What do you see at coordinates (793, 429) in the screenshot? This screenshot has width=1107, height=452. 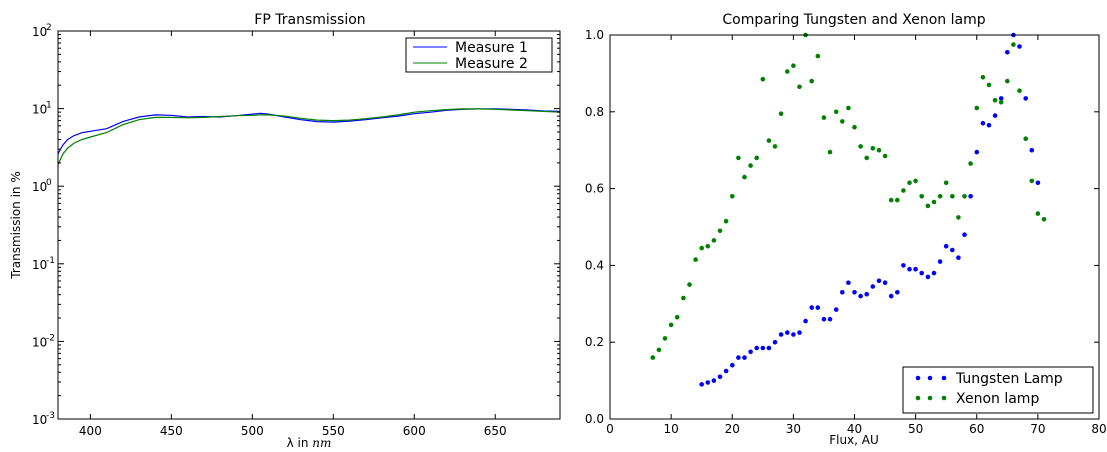 I see `x-tick-label: 30` at bounding box center [793, 429].